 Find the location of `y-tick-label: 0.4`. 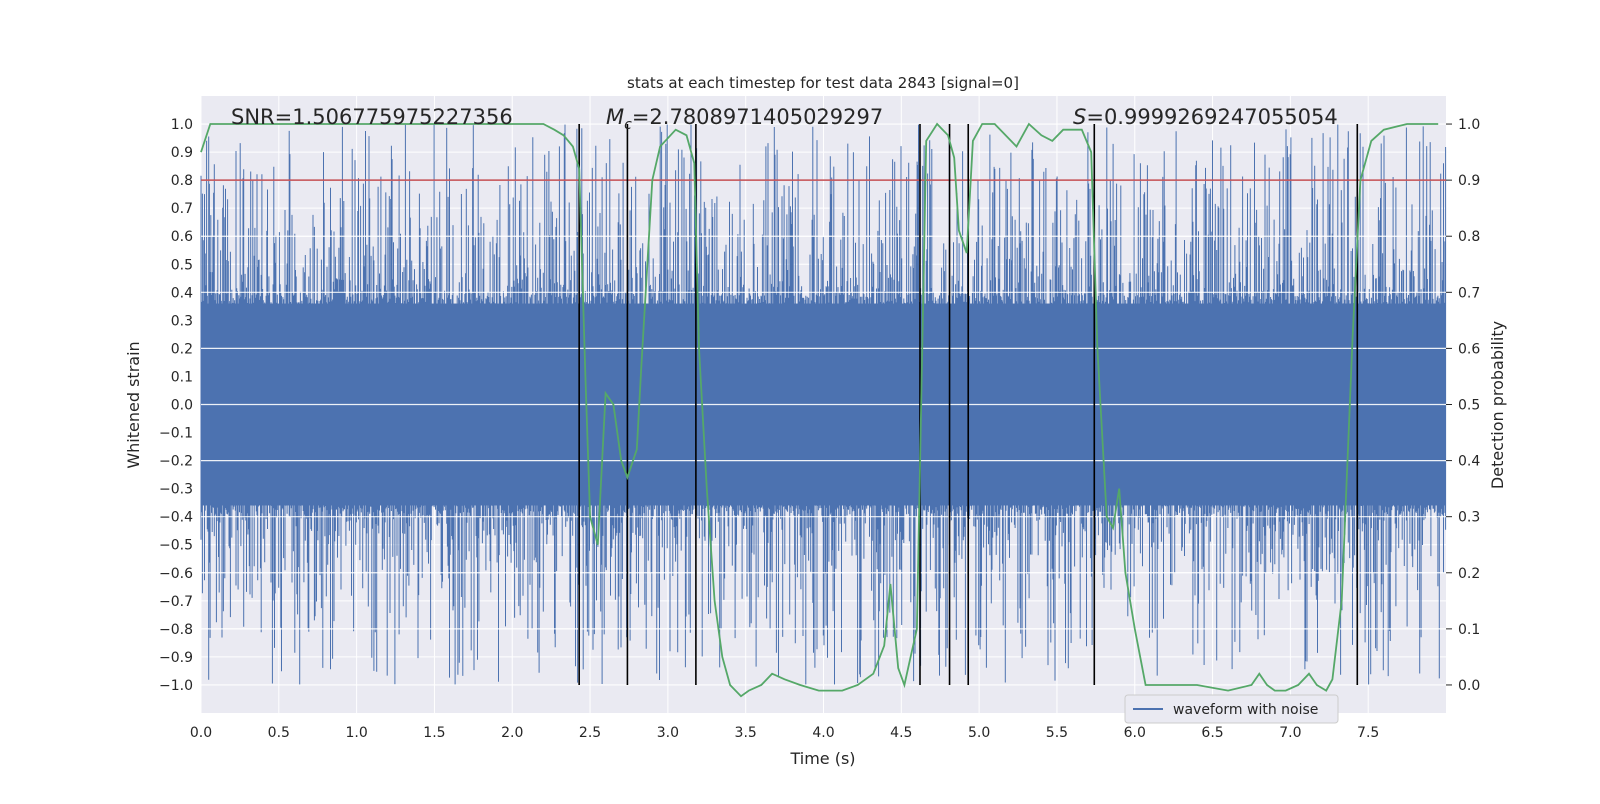

y-tick-label: 0.4 is located at coordinates (182, 293).